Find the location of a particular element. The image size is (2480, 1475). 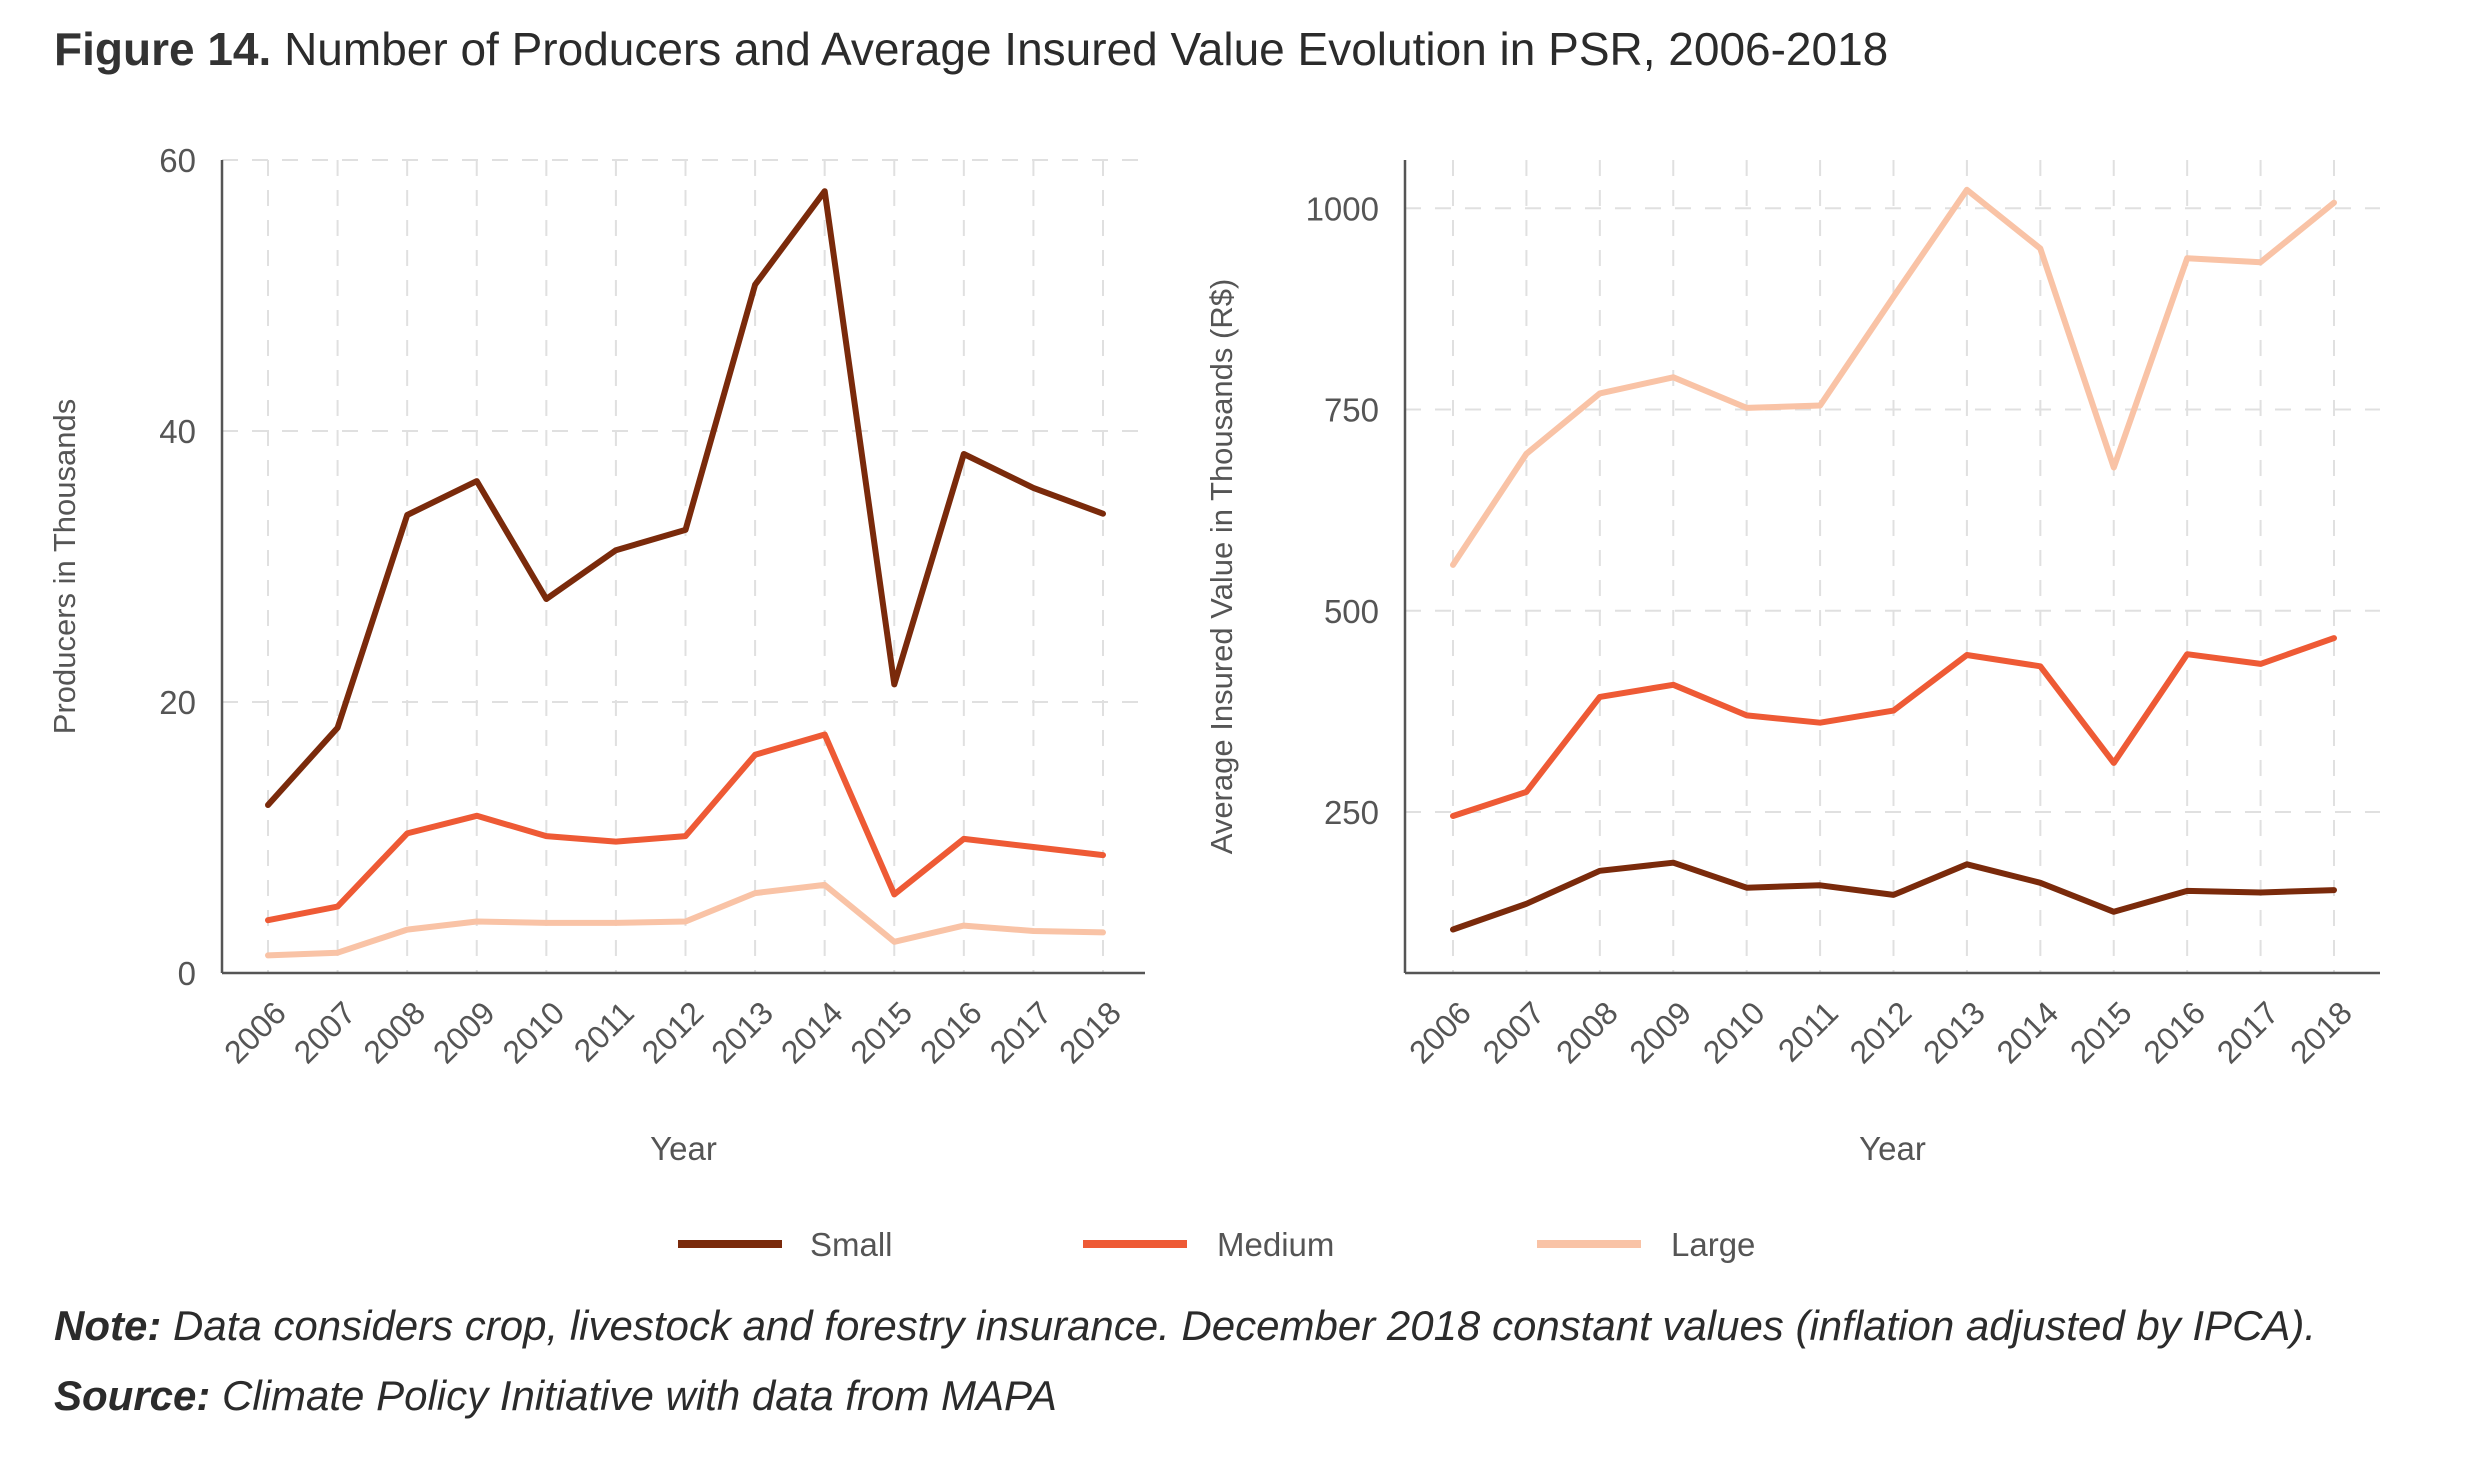

legend-label-medium: Medium is located at coordinates (1275, 1244).